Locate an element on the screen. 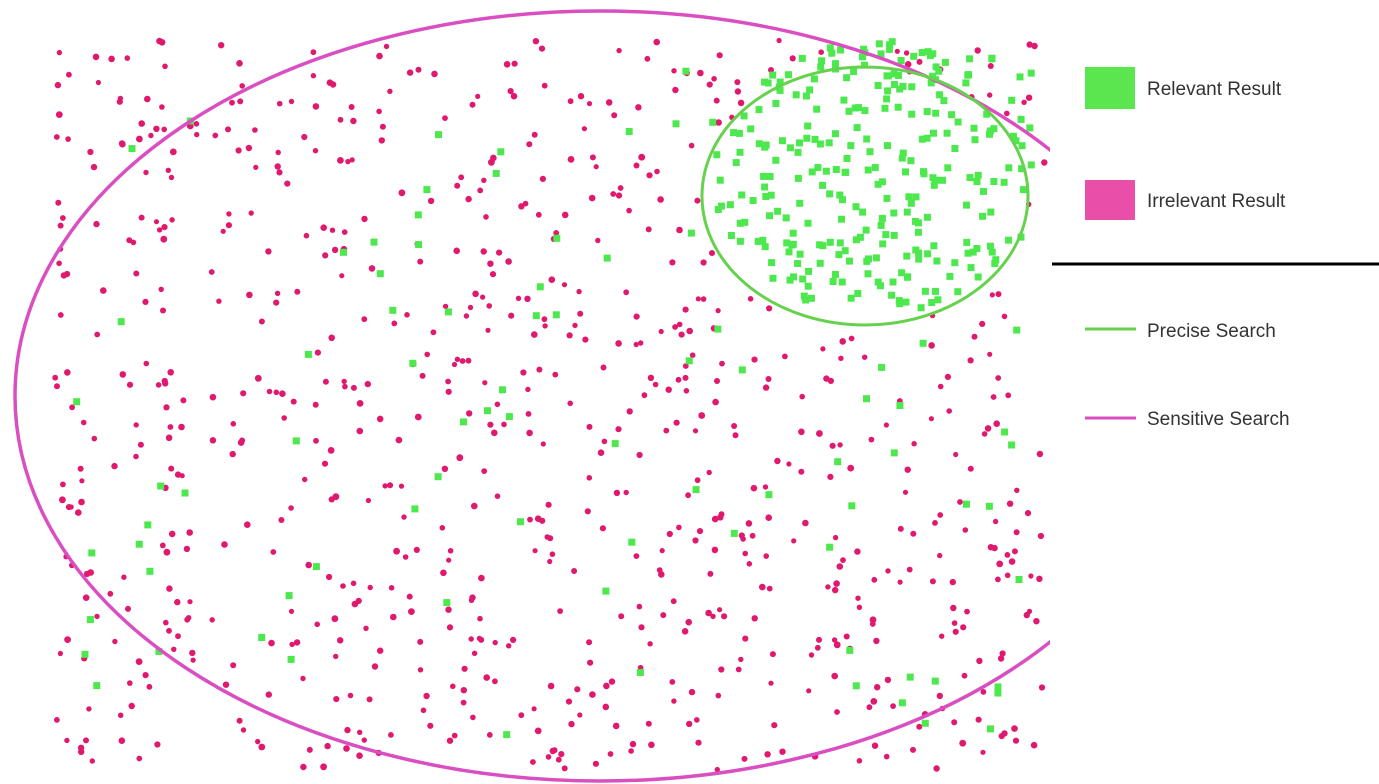  irrelevant-legend-label: Irrelevant Result is located at coordinates (1216, 201).